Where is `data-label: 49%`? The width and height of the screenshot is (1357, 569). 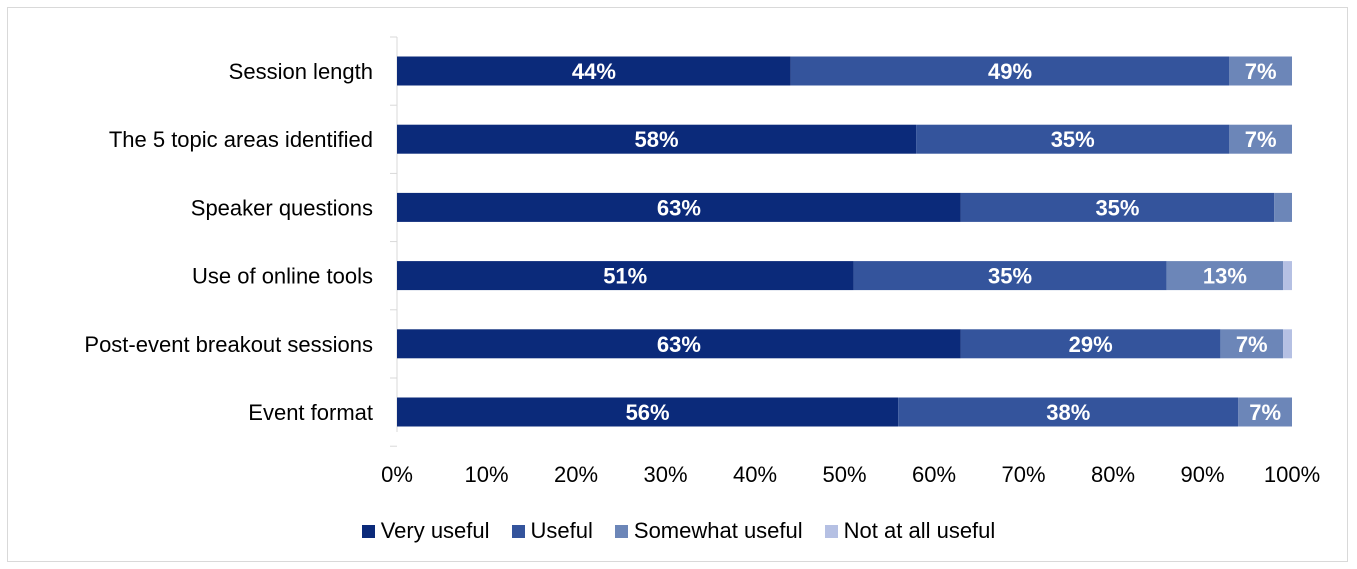
data-label: 49% is located at coordinates (1010, 71).